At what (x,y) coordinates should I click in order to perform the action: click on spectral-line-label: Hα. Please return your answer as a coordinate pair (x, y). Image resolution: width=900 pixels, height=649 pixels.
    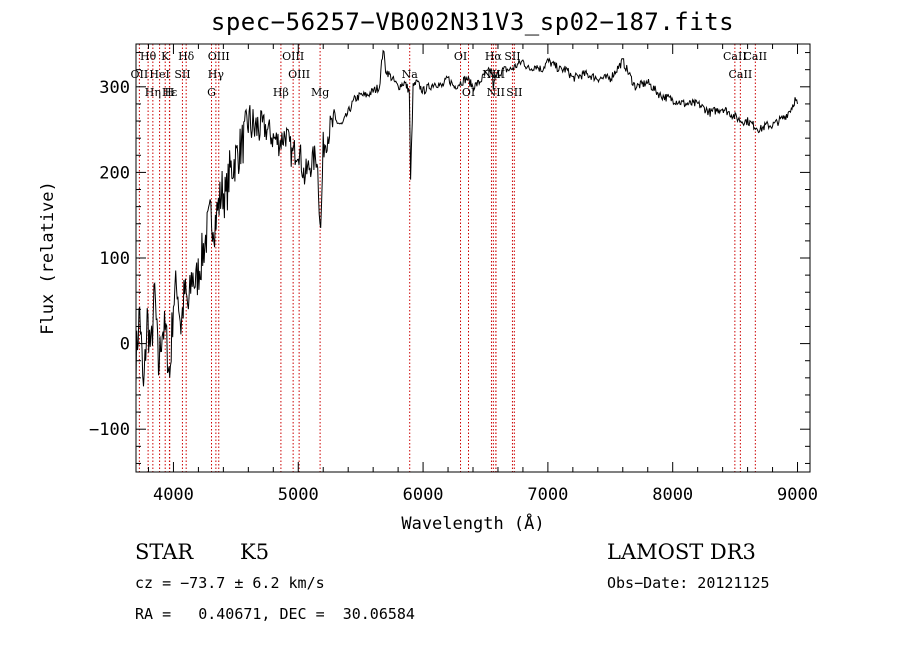
    Looking at the image, I should click on (494, 56).